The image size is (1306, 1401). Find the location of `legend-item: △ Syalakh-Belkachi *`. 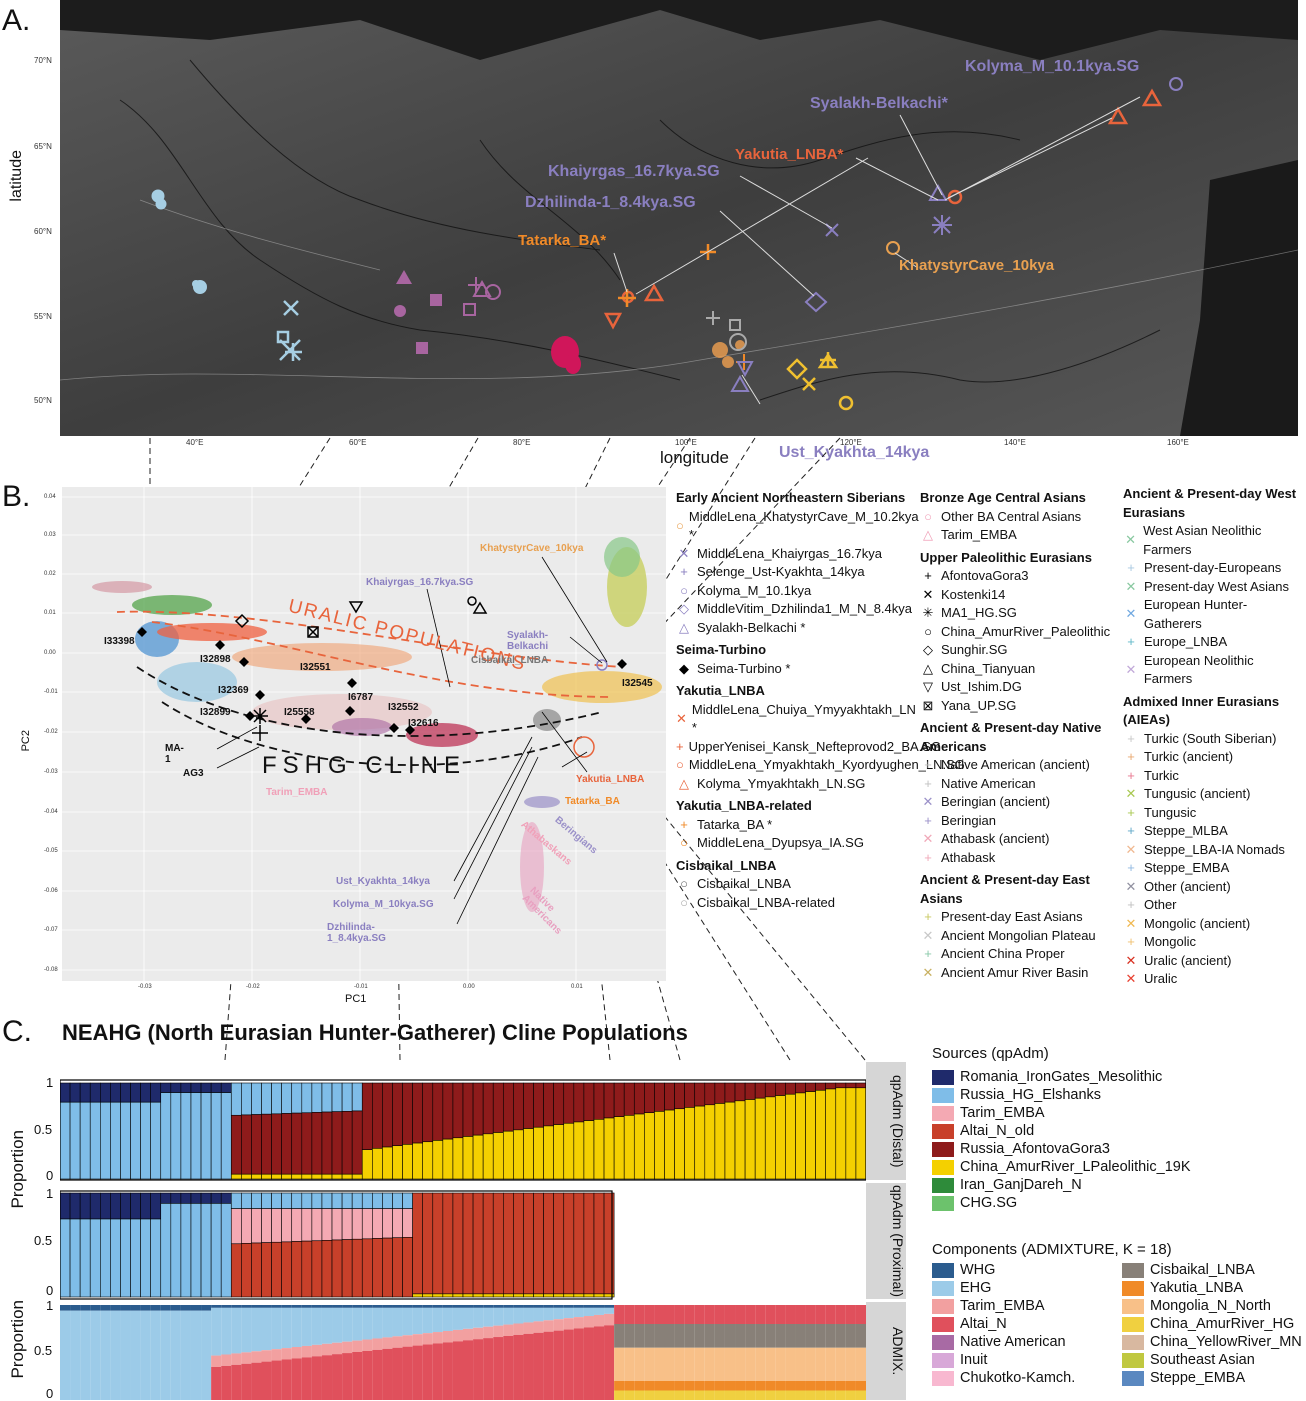

legend-item: △ Syalakh-Belkachi * is located at coordinates (794, 628).